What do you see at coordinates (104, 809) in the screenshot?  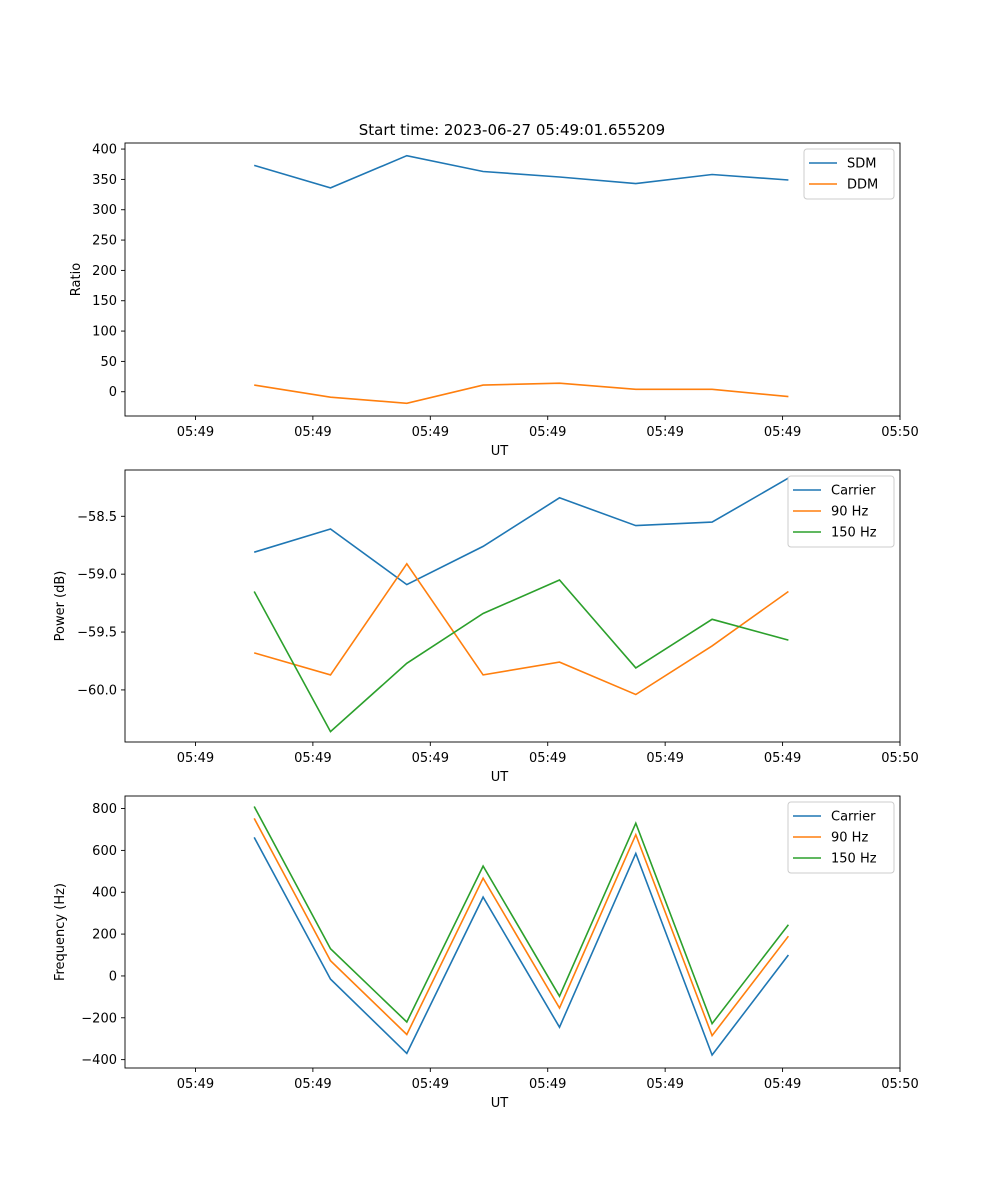 I see `y-tick-label: 800` at bounding box center [104, 809].